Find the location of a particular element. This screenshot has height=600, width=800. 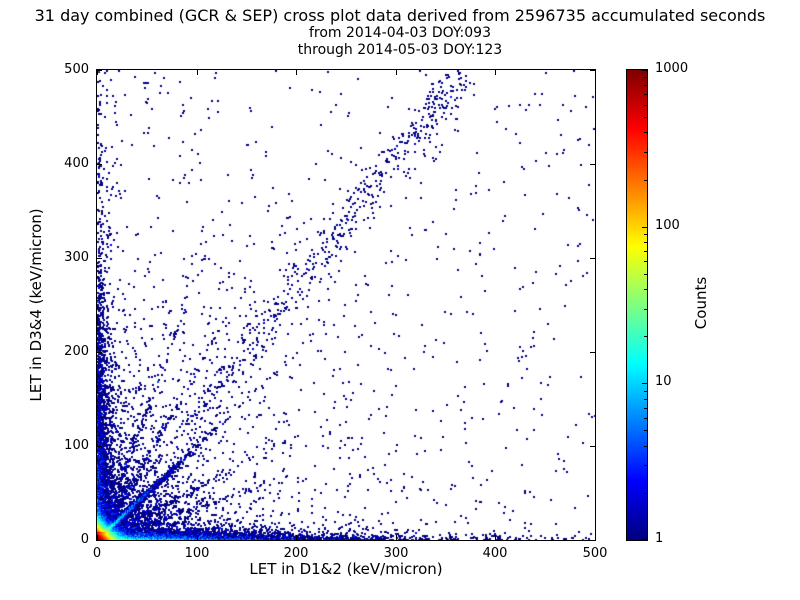

colorbar-tick-label: 100 is located at coordinates (667, 225).